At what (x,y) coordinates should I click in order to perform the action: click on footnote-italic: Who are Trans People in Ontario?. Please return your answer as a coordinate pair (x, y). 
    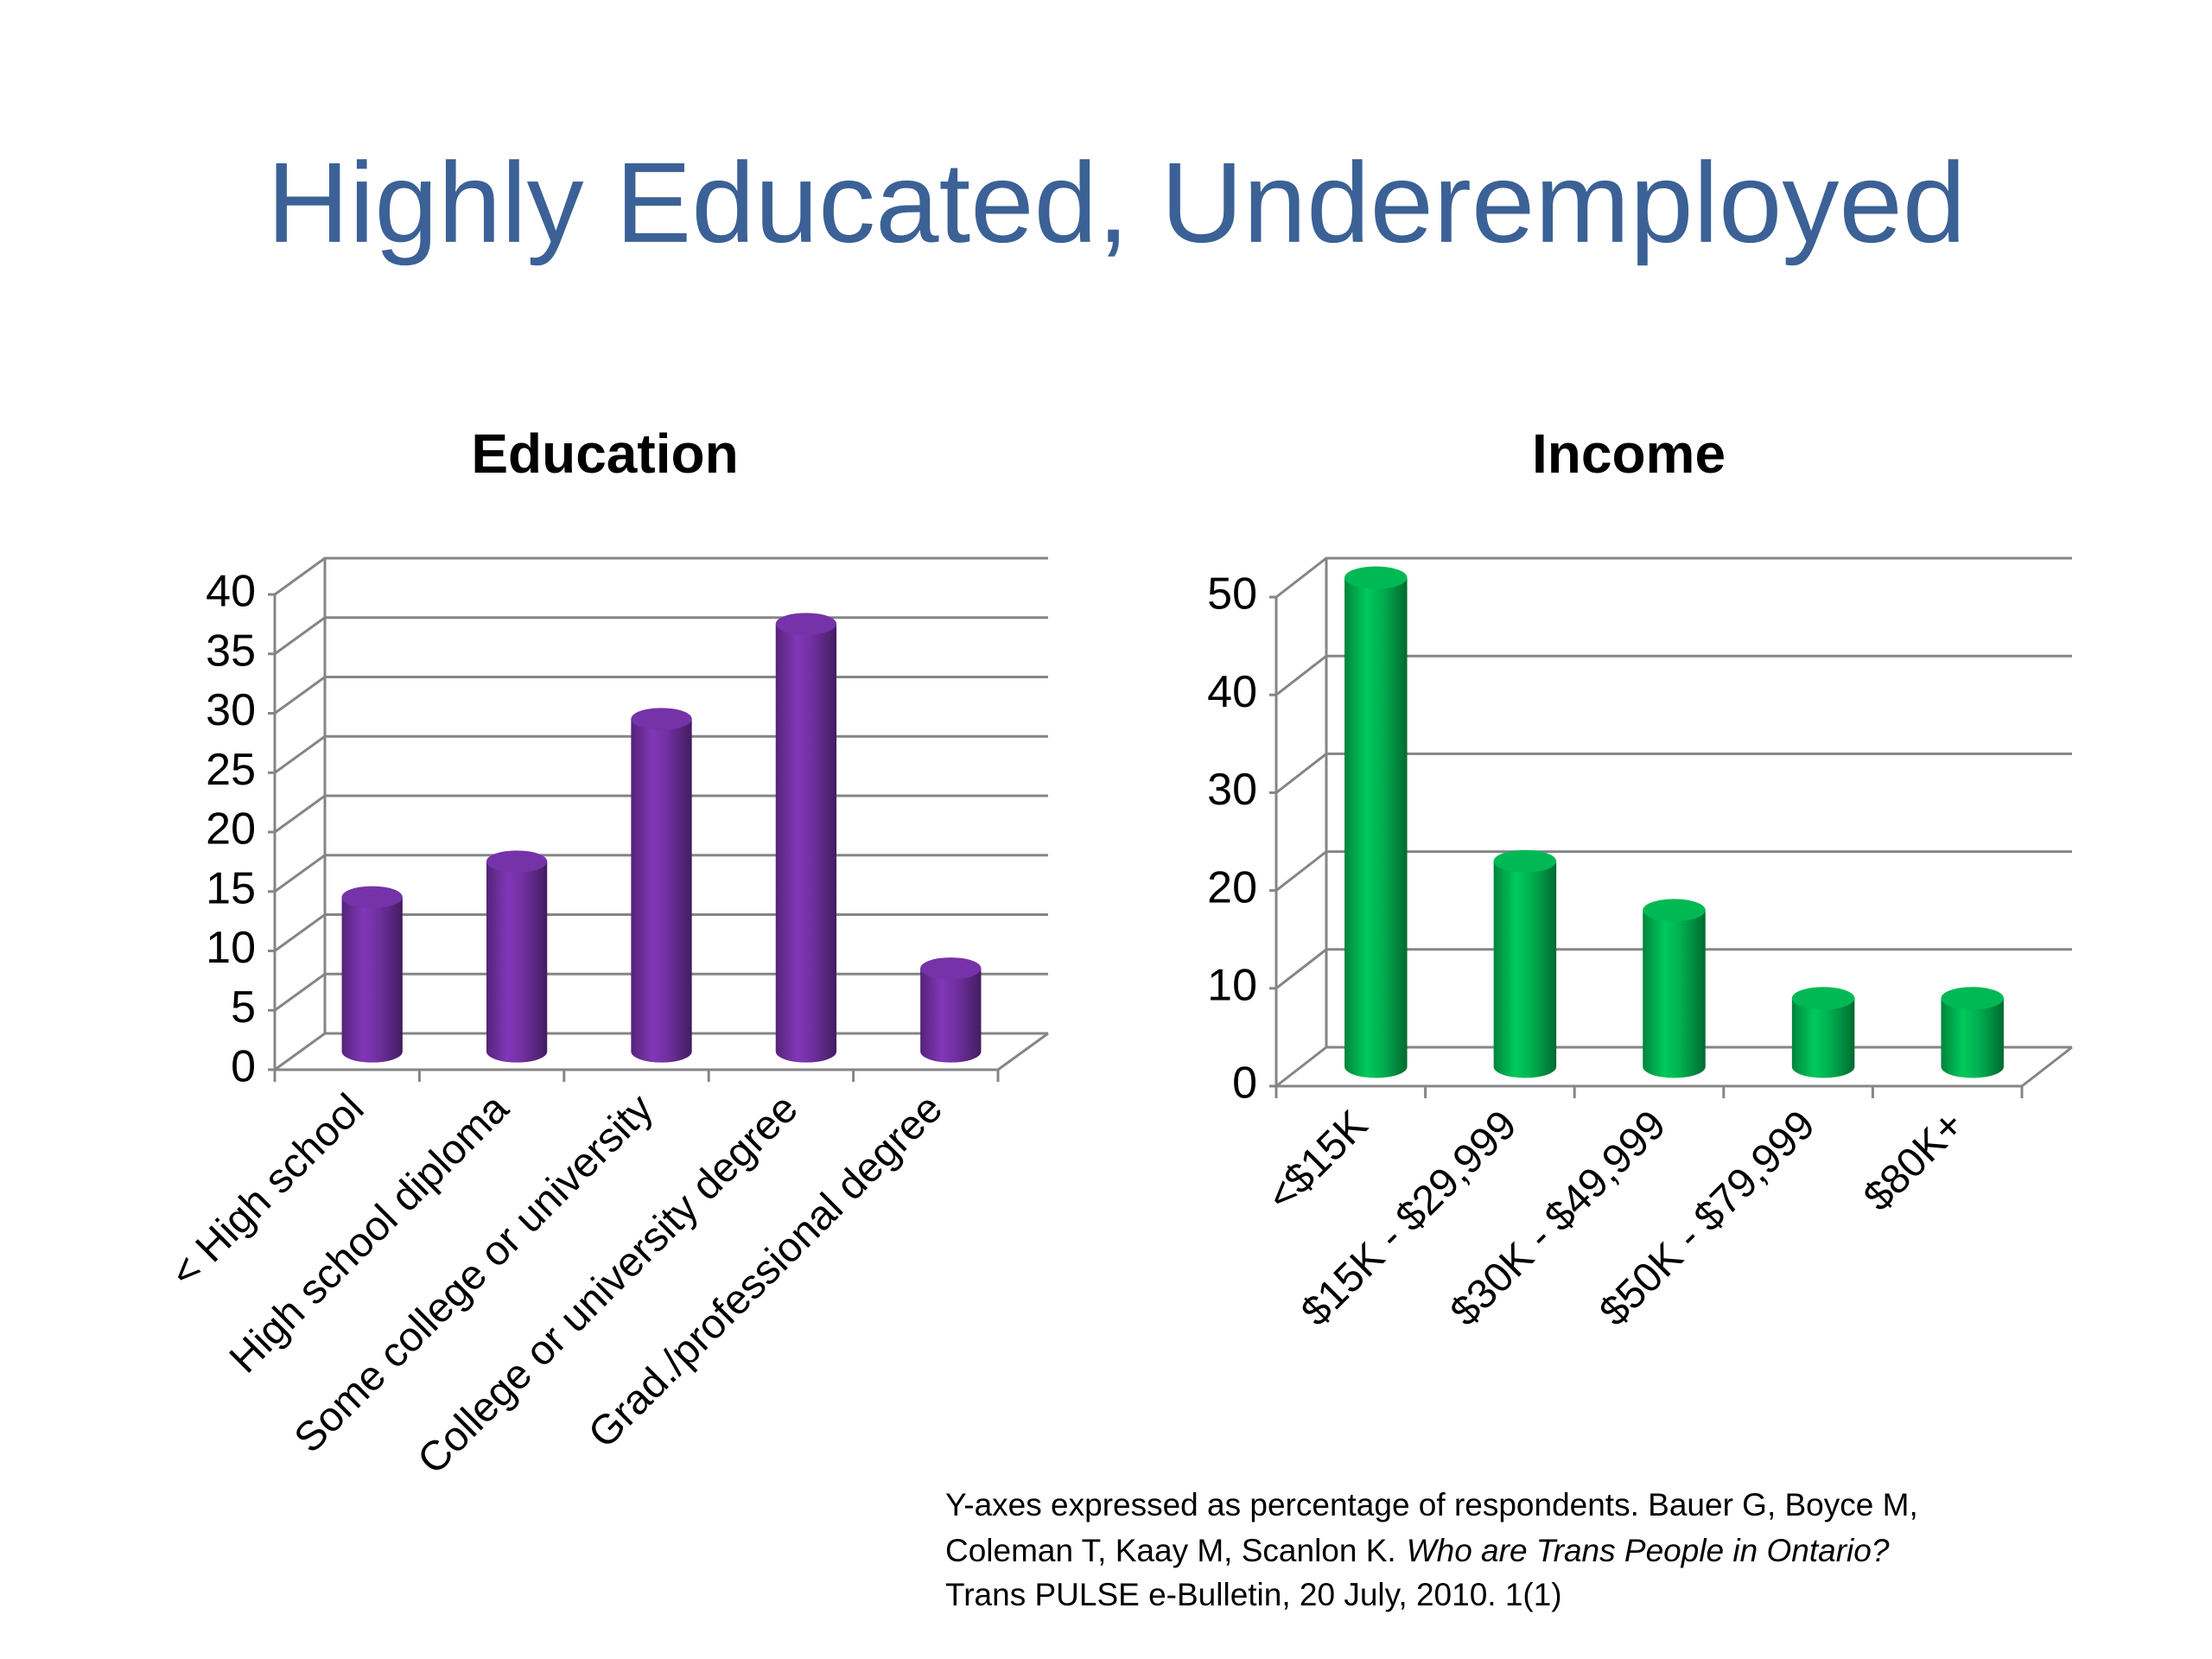
    Looking at the image, I should click on (1648, 1550).